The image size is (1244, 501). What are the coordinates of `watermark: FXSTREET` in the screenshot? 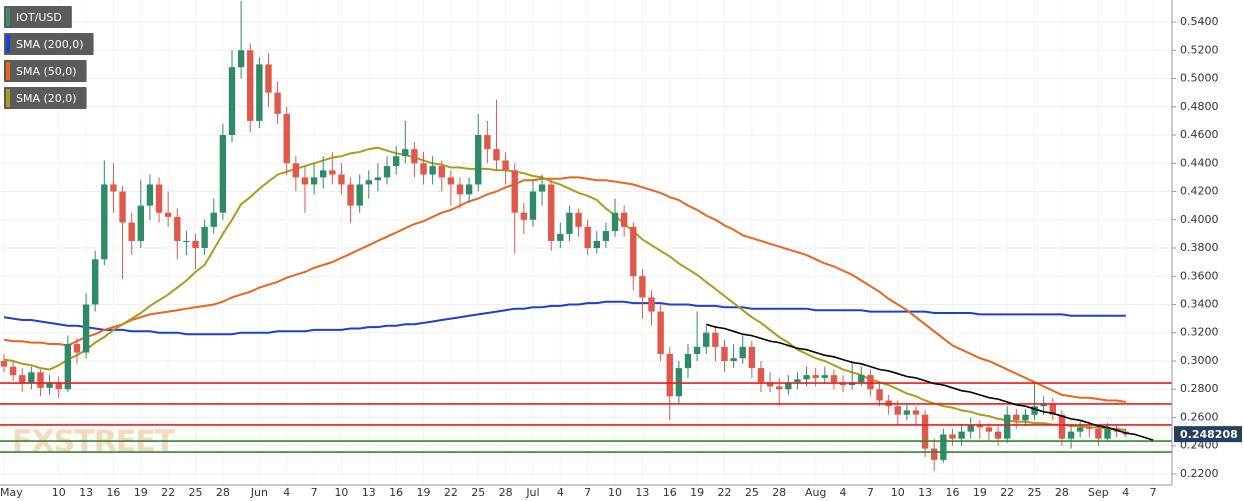 It's located at (94, 442).